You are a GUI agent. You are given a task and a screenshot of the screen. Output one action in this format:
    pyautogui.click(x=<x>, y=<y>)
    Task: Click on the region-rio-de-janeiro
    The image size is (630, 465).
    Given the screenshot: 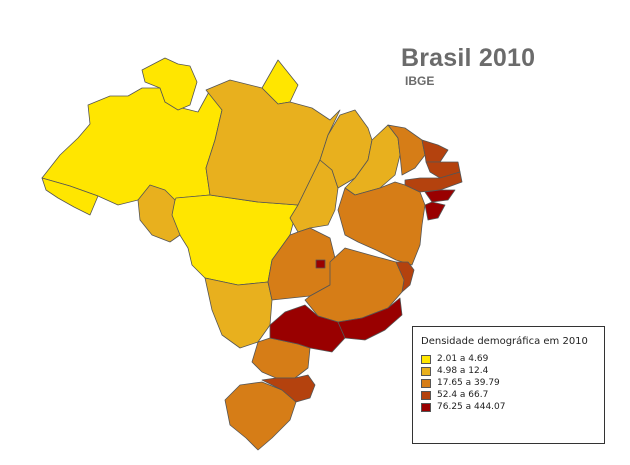 What is the action you would take?
    pyautogui.click(x=370, y=319)
    